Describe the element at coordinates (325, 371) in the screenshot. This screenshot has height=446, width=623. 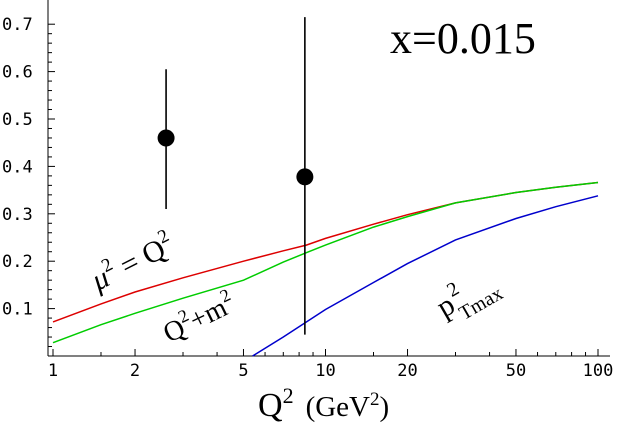
I see `x-tick-label-10: 10` at that location.